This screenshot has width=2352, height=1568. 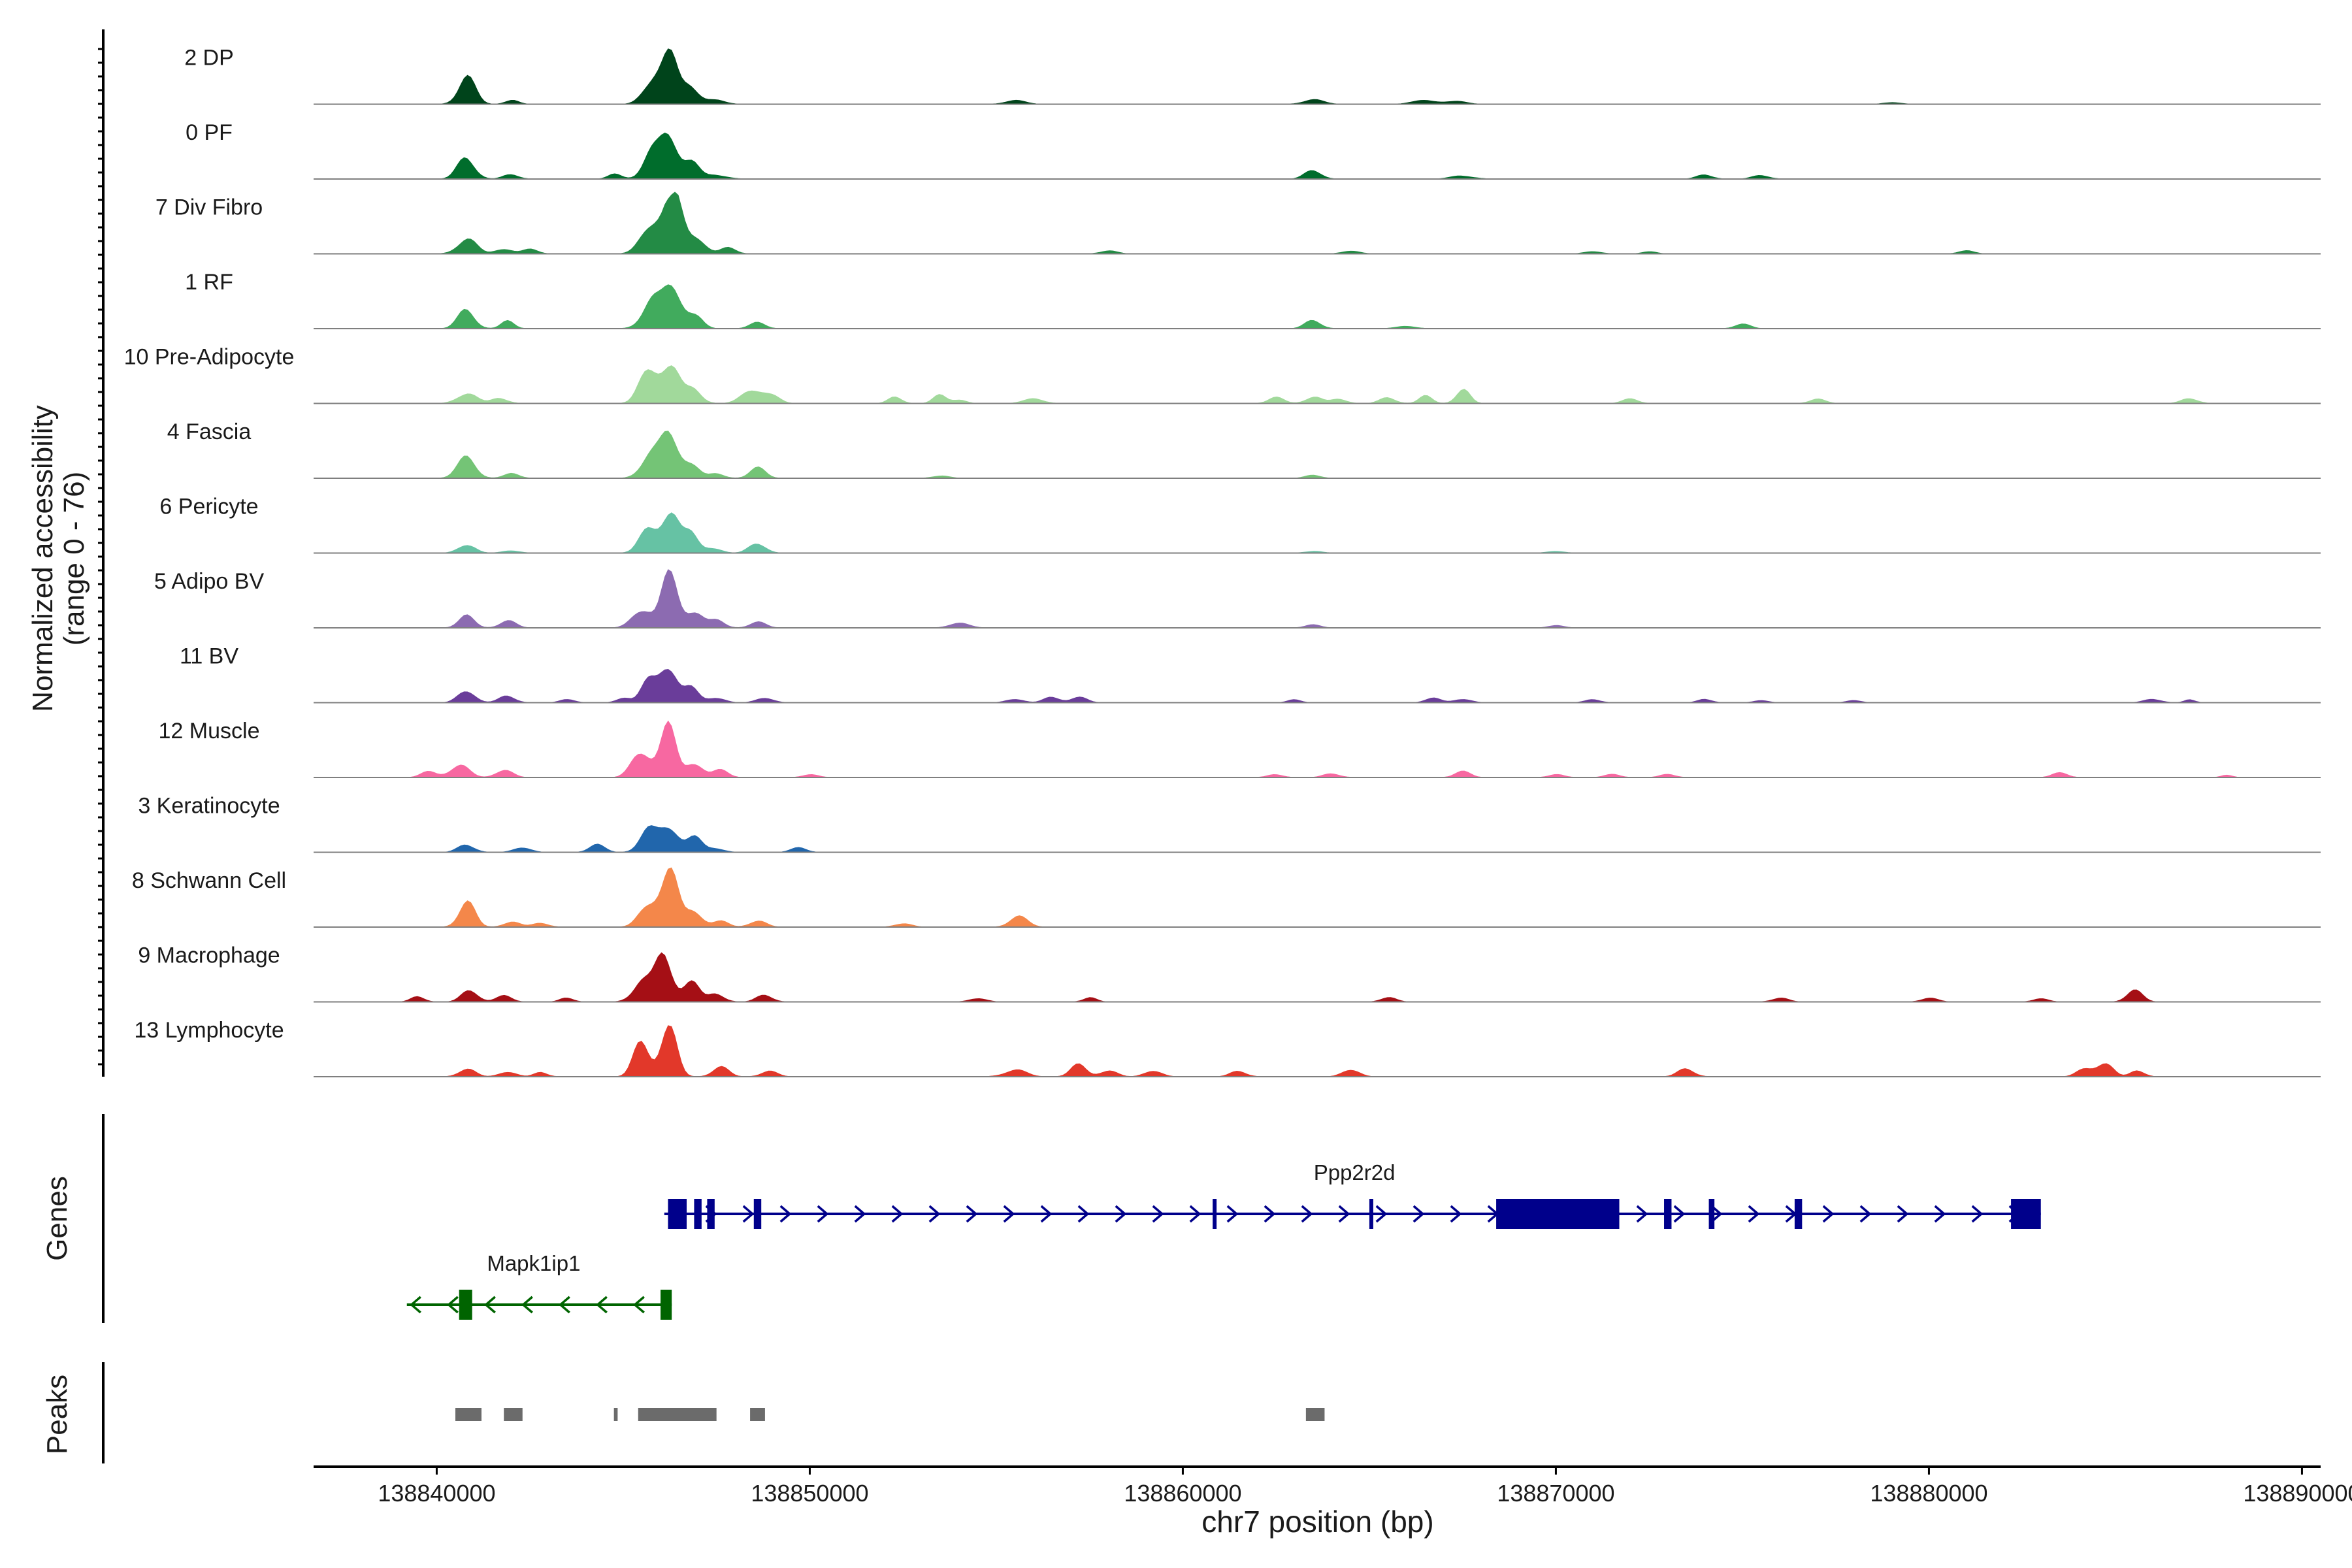 I want to click on track-label: 3 Keratinocyte, so click(x=209, y=806).